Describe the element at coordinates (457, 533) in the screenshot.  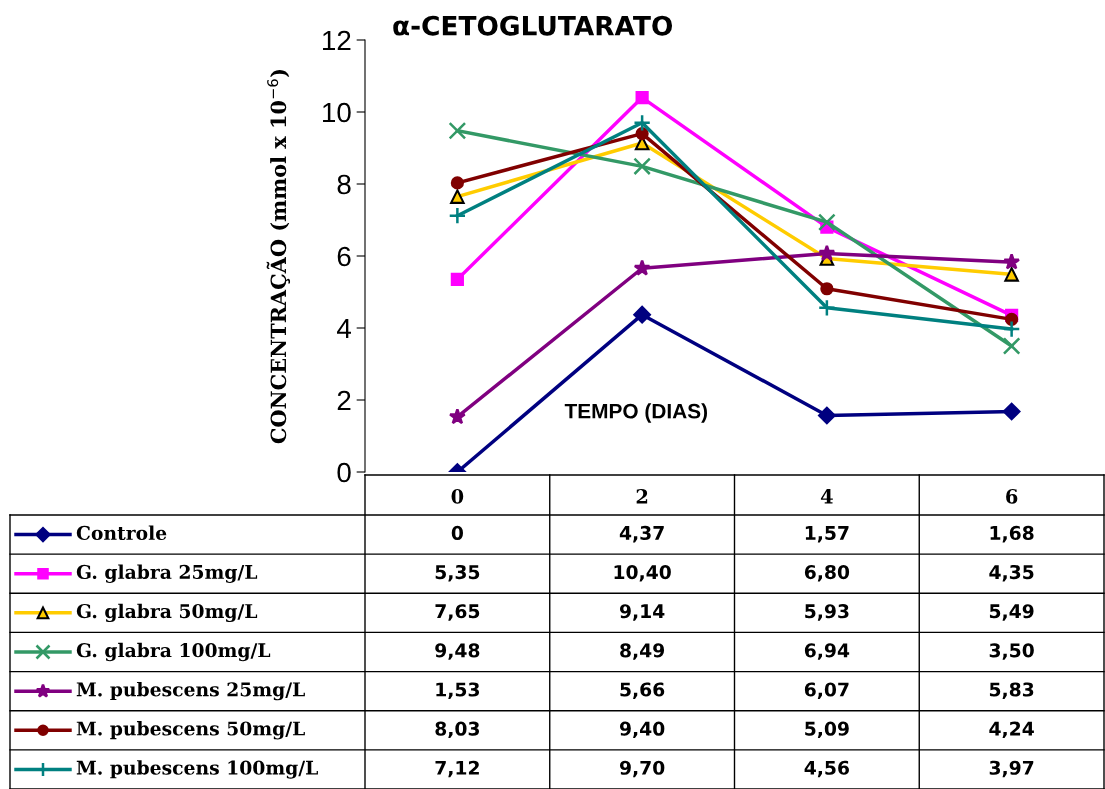
I see `data-label: 0` at that location.